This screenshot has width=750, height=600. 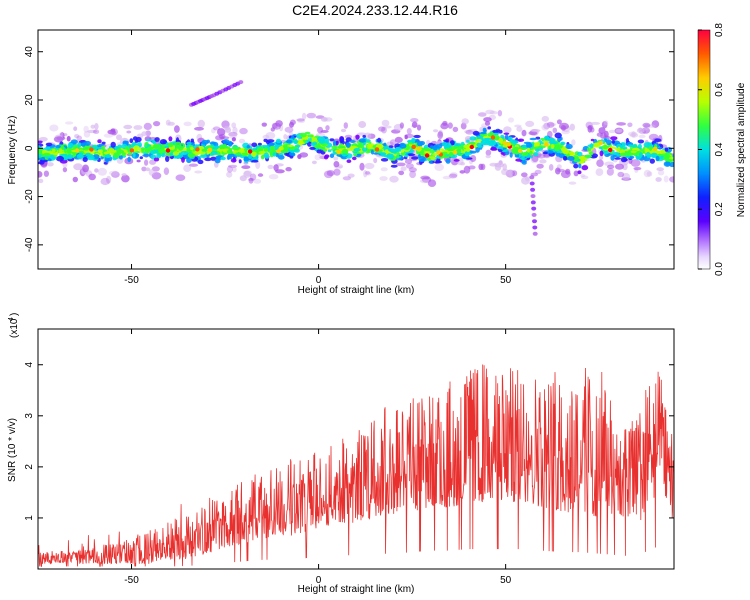 I want to click on y-tick-label: 2, so click(x=29, y=467).